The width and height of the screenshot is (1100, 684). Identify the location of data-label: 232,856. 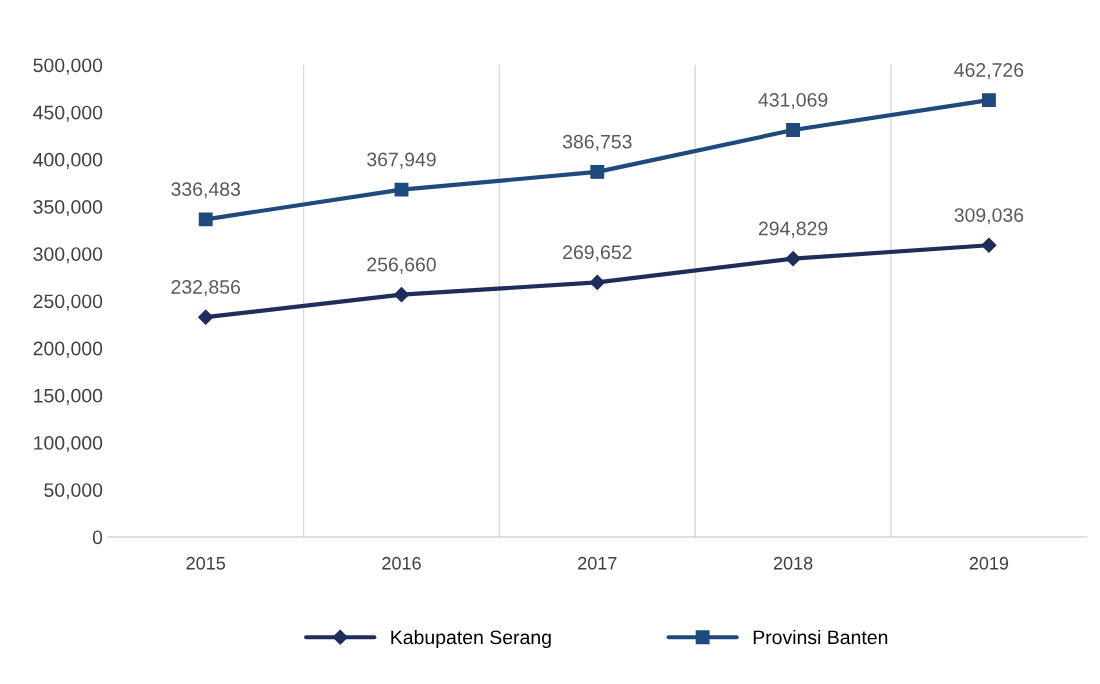
(205, 288).